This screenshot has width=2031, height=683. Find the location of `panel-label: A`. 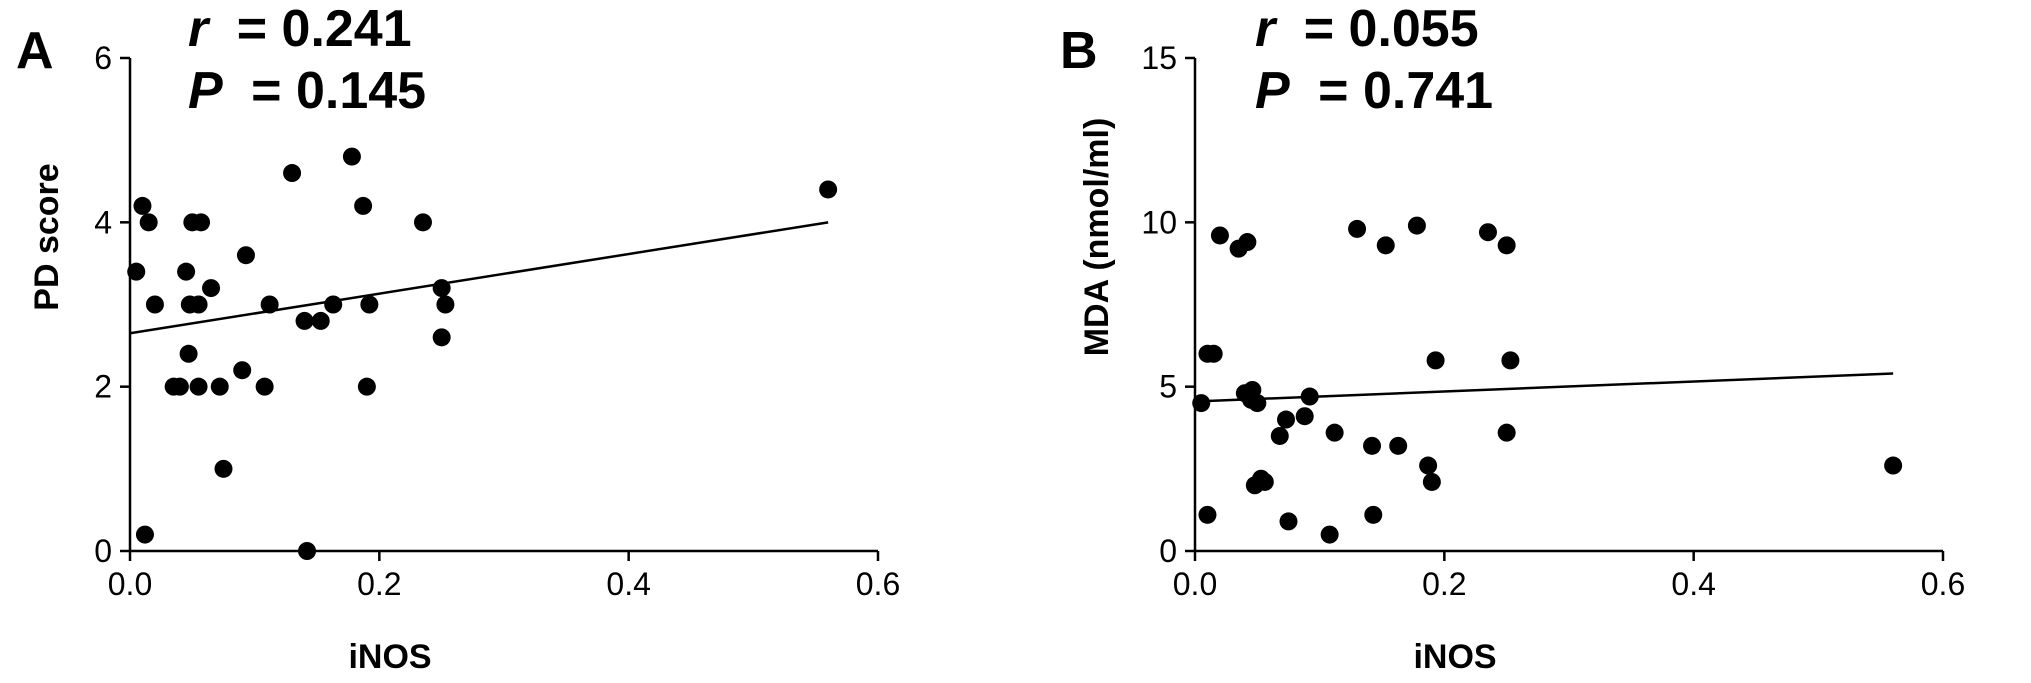

panel-label: A is located at coordinates (35, 51).